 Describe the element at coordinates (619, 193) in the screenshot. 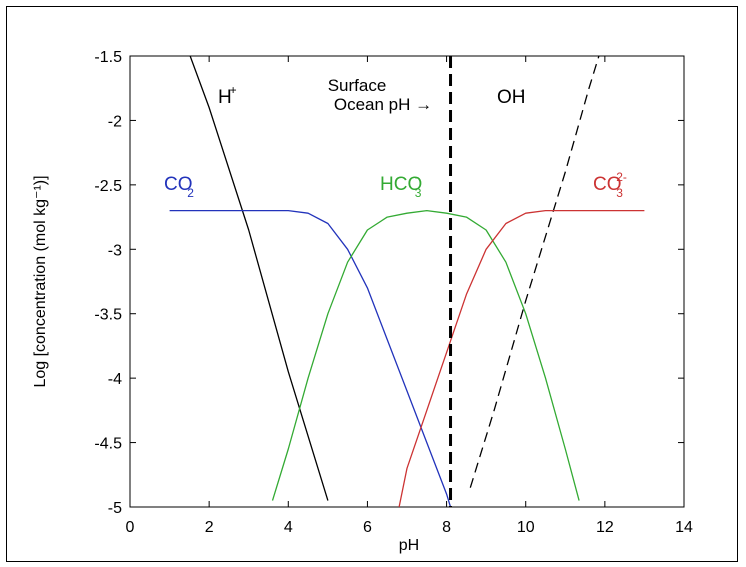

I see `co3-label-subscript: 3` at that location.